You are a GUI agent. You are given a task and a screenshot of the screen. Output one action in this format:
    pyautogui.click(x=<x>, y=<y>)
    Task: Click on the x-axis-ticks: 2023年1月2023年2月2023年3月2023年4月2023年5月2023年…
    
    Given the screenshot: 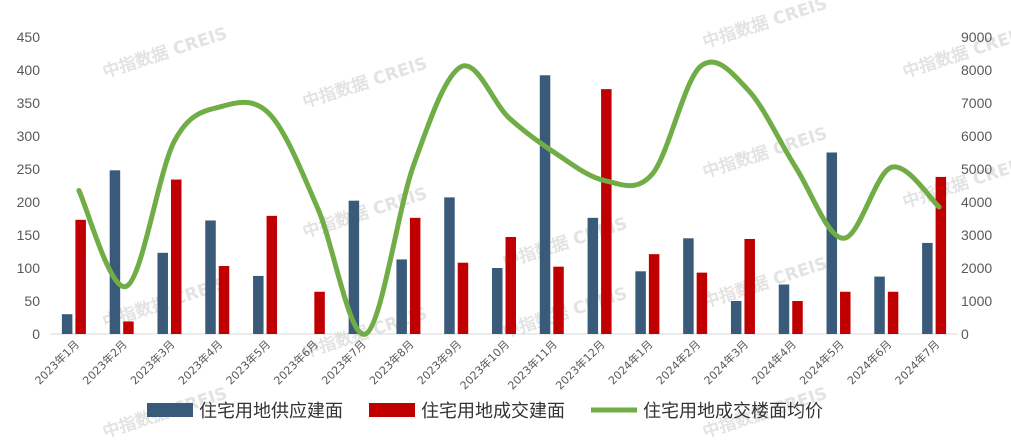 What is the action you would take?
    pyautogui.click(x=487, y=364)
    